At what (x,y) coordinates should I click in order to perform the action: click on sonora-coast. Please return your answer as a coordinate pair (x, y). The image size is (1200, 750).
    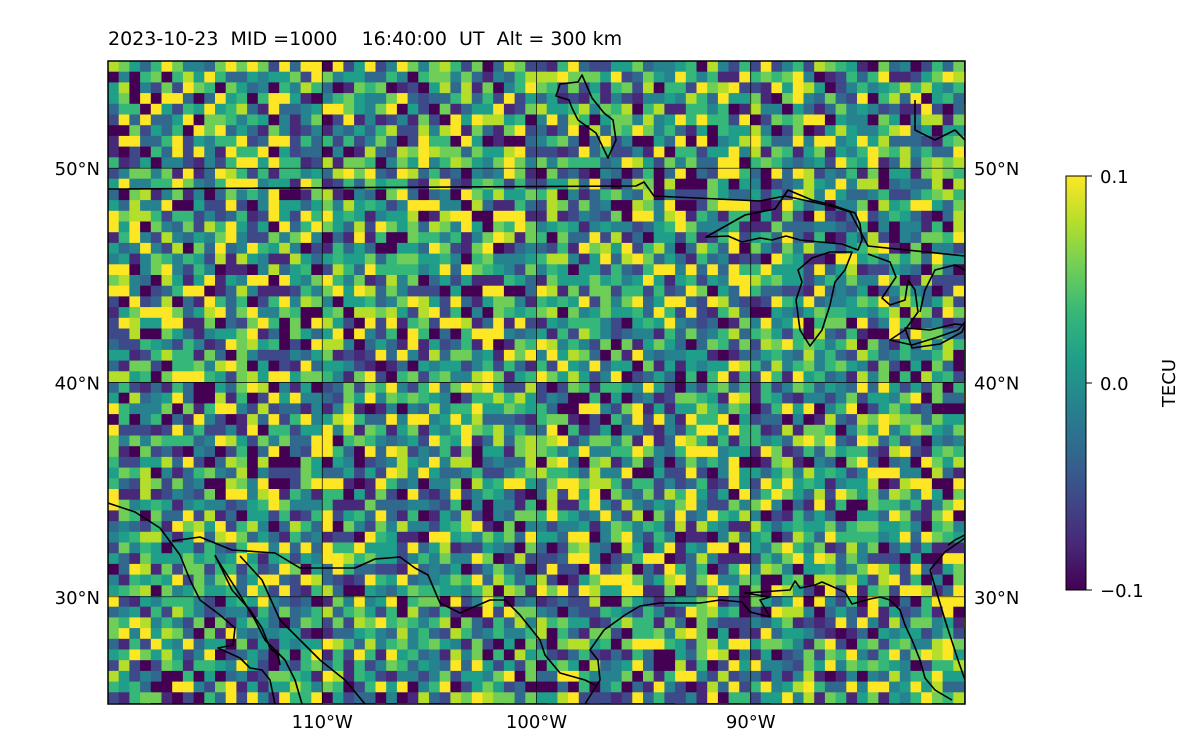
    Looking at the image, I should click on (302, 629).